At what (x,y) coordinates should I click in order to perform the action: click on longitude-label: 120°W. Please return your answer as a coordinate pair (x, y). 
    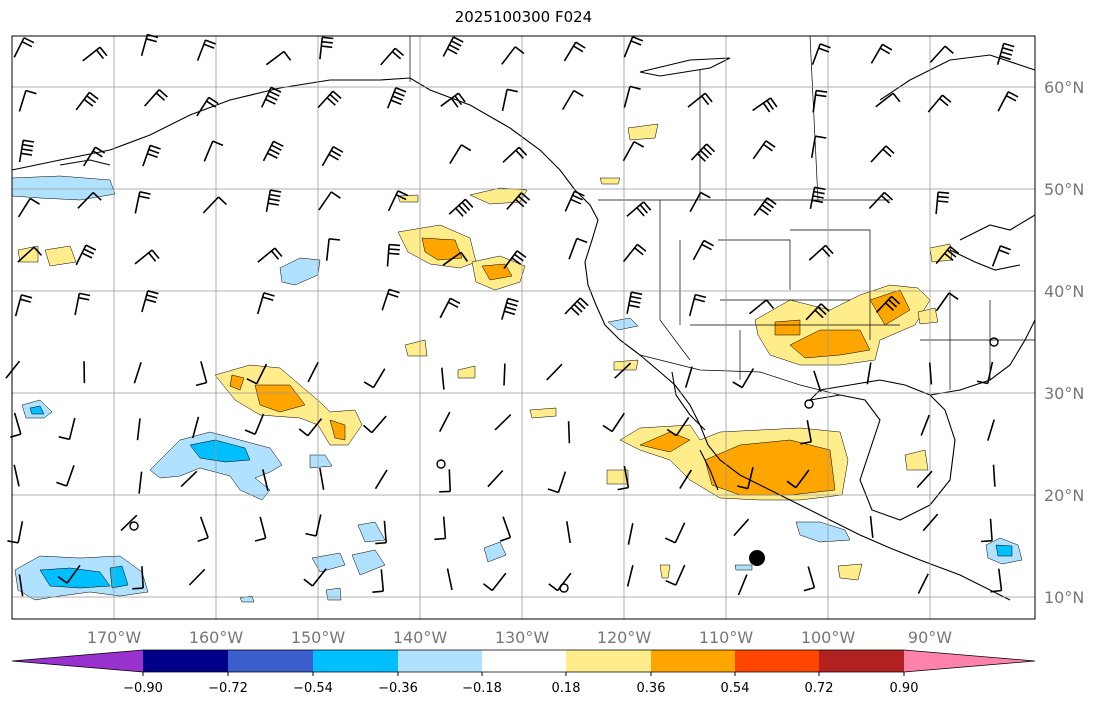
    Looking at the image, I should click on (624, 637).